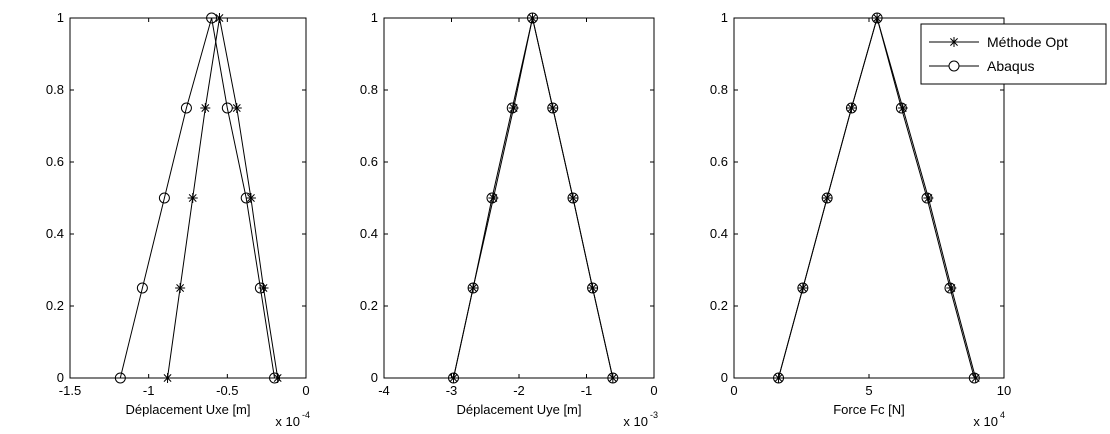 Image resolution: width=1110 pixels, height=434 pixels. What do you see at coordinates (654, 415) in the screenshot?
I see `x-axis-multiplier-exponent: -3` at bounding box center [654, 415].